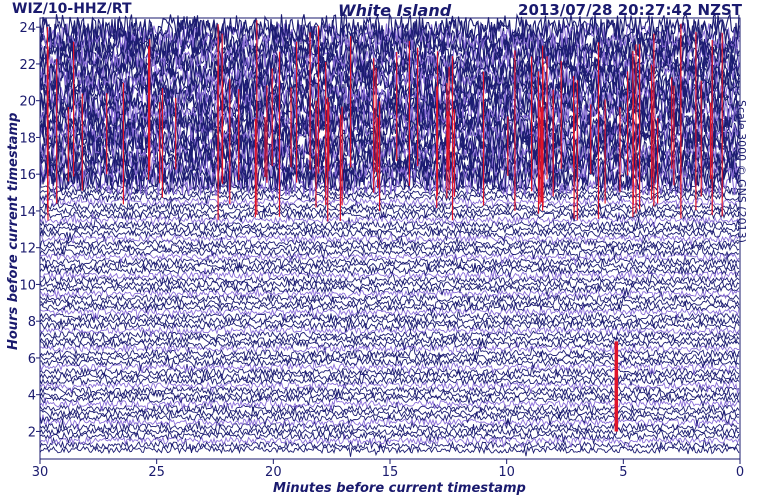 Image resolution: width=760 pixels, height=500 pixels. Describe the element at coordinates (395, 10) in the screenshot. I see `location-title: White Island` at that location.